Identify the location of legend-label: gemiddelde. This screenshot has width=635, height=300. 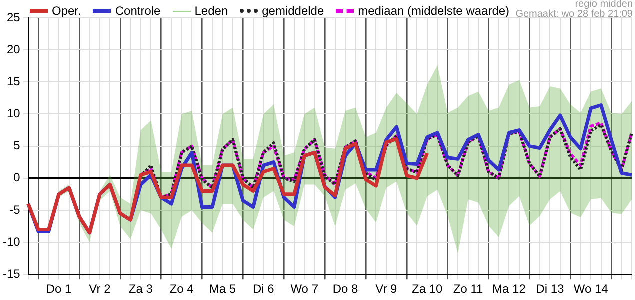
(293, 11).